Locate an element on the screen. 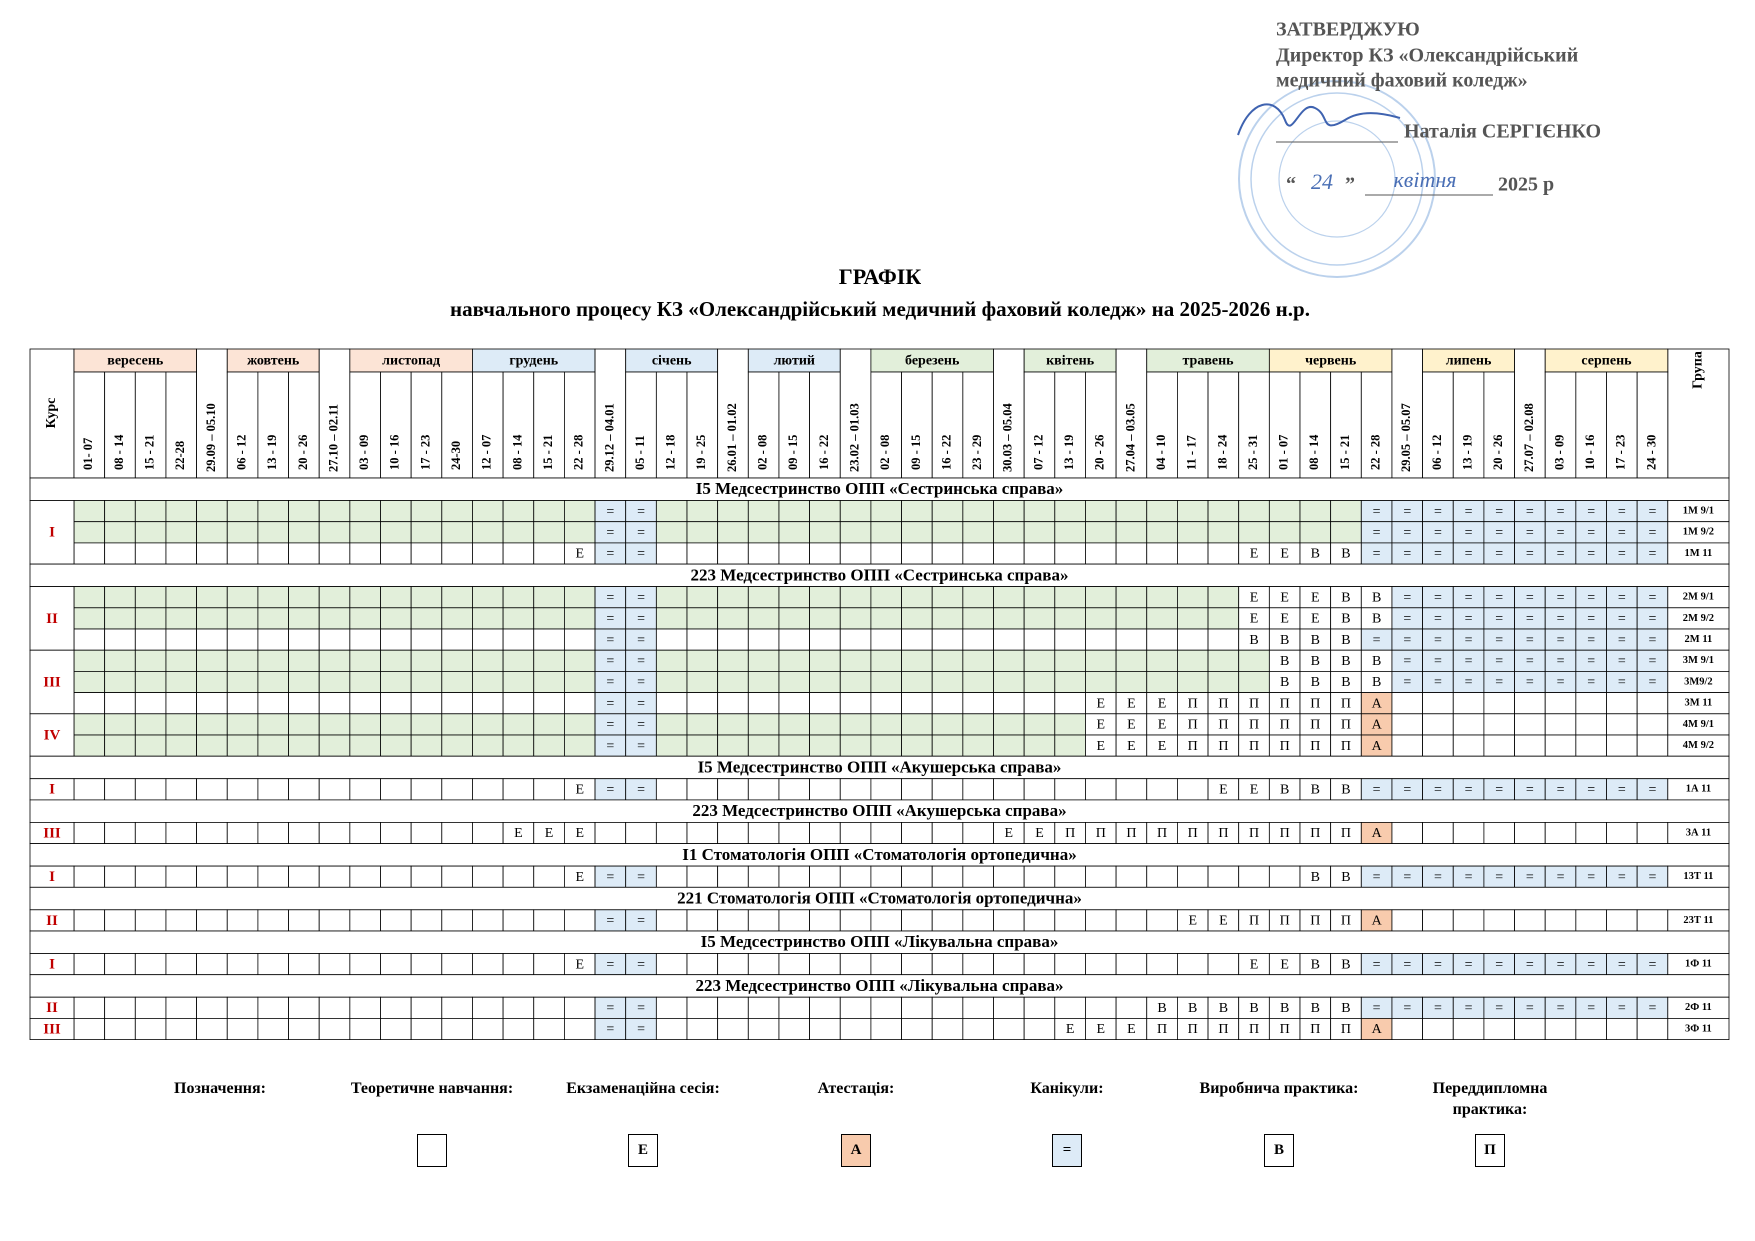  week-label: 03 - 09 is located at coordinates (364, 452).